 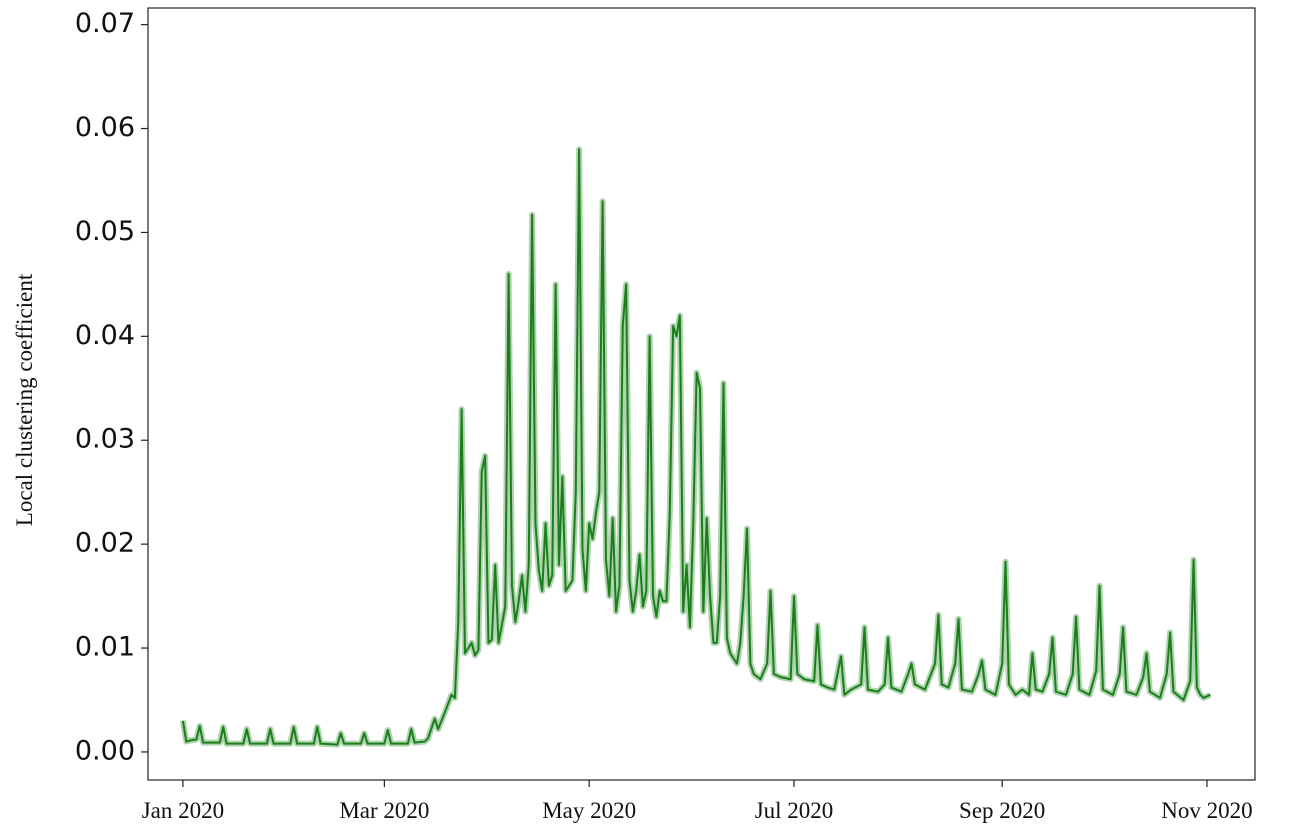 What do you see at coordinates (589, 810) in the screenshot?
I see `x-tick-label: May 2020` at bounding box center [589, 810].